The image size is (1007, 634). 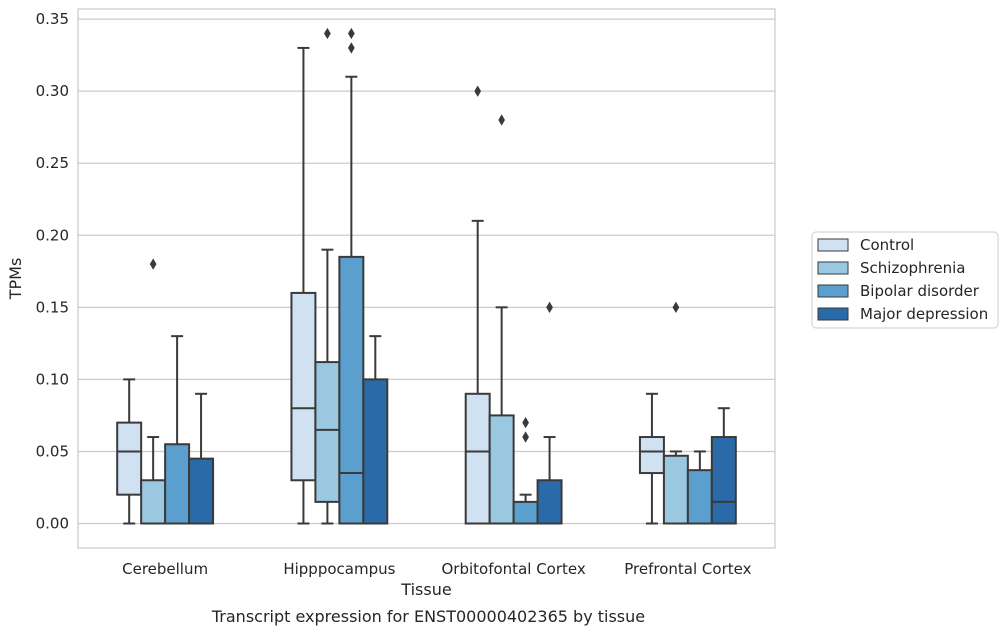 I want to click on y-tick-label: 0.30, so click(x=52, y=91).